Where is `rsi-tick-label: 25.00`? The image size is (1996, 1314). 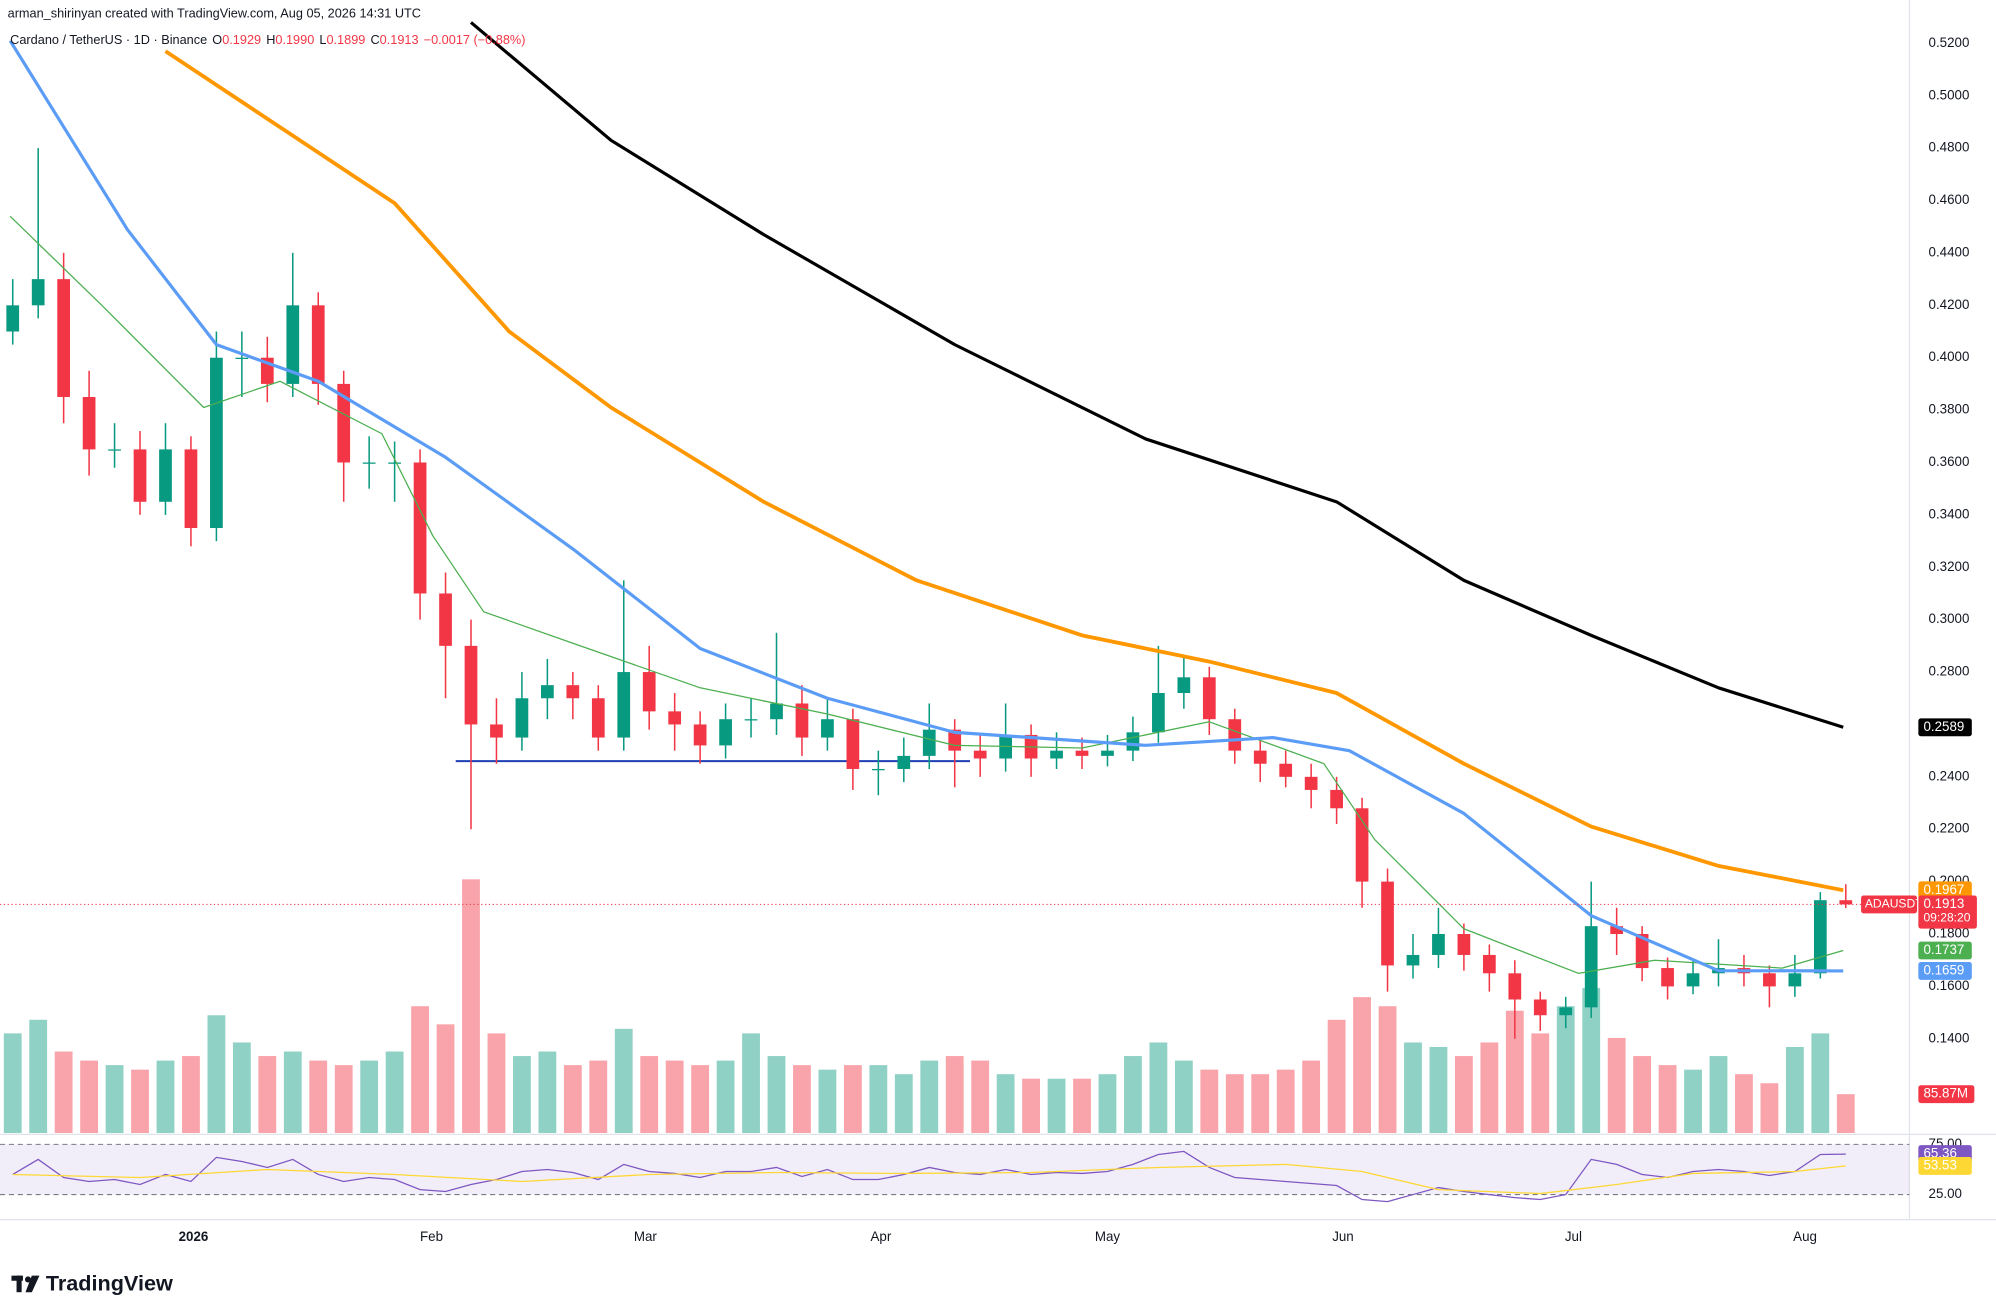 rsi-tick-label: 25.00 is located at coordinates (1945, 1193).